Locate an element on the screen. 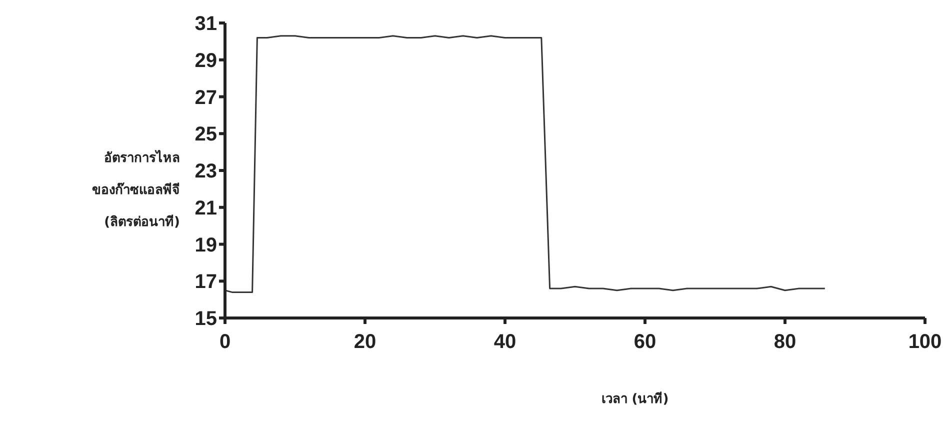 Image resolution: width=943 pixels, height=421 pixels. y-tick-label: 19 is located at coordinates (205, 245).